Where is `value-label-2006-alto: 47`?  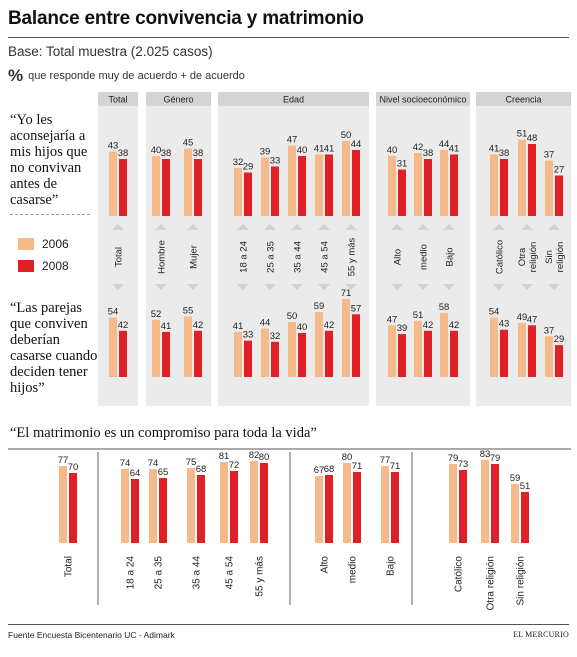 value-label-2006-alto: 47 is located at coordinates (392, 319).